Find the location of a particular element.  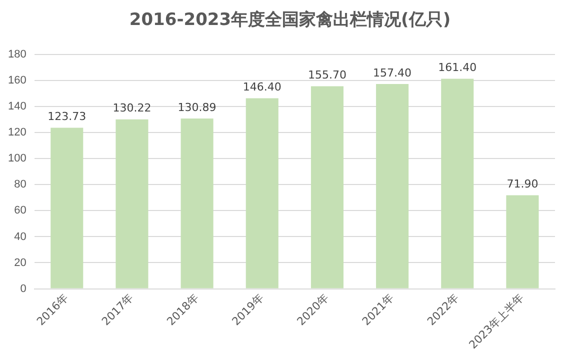

data-label: 123.73 is located at coordinates (67, 117).